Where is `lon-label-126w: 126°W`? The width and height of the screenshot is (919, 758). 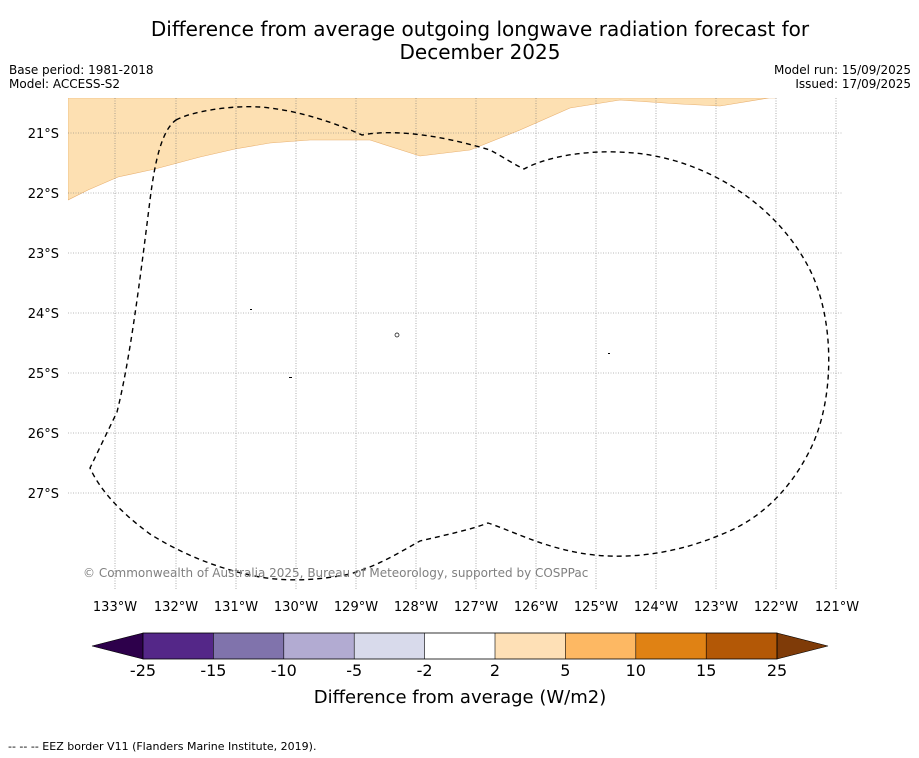 lon-label-126w: 126°W is located at coordinates (536, 607).